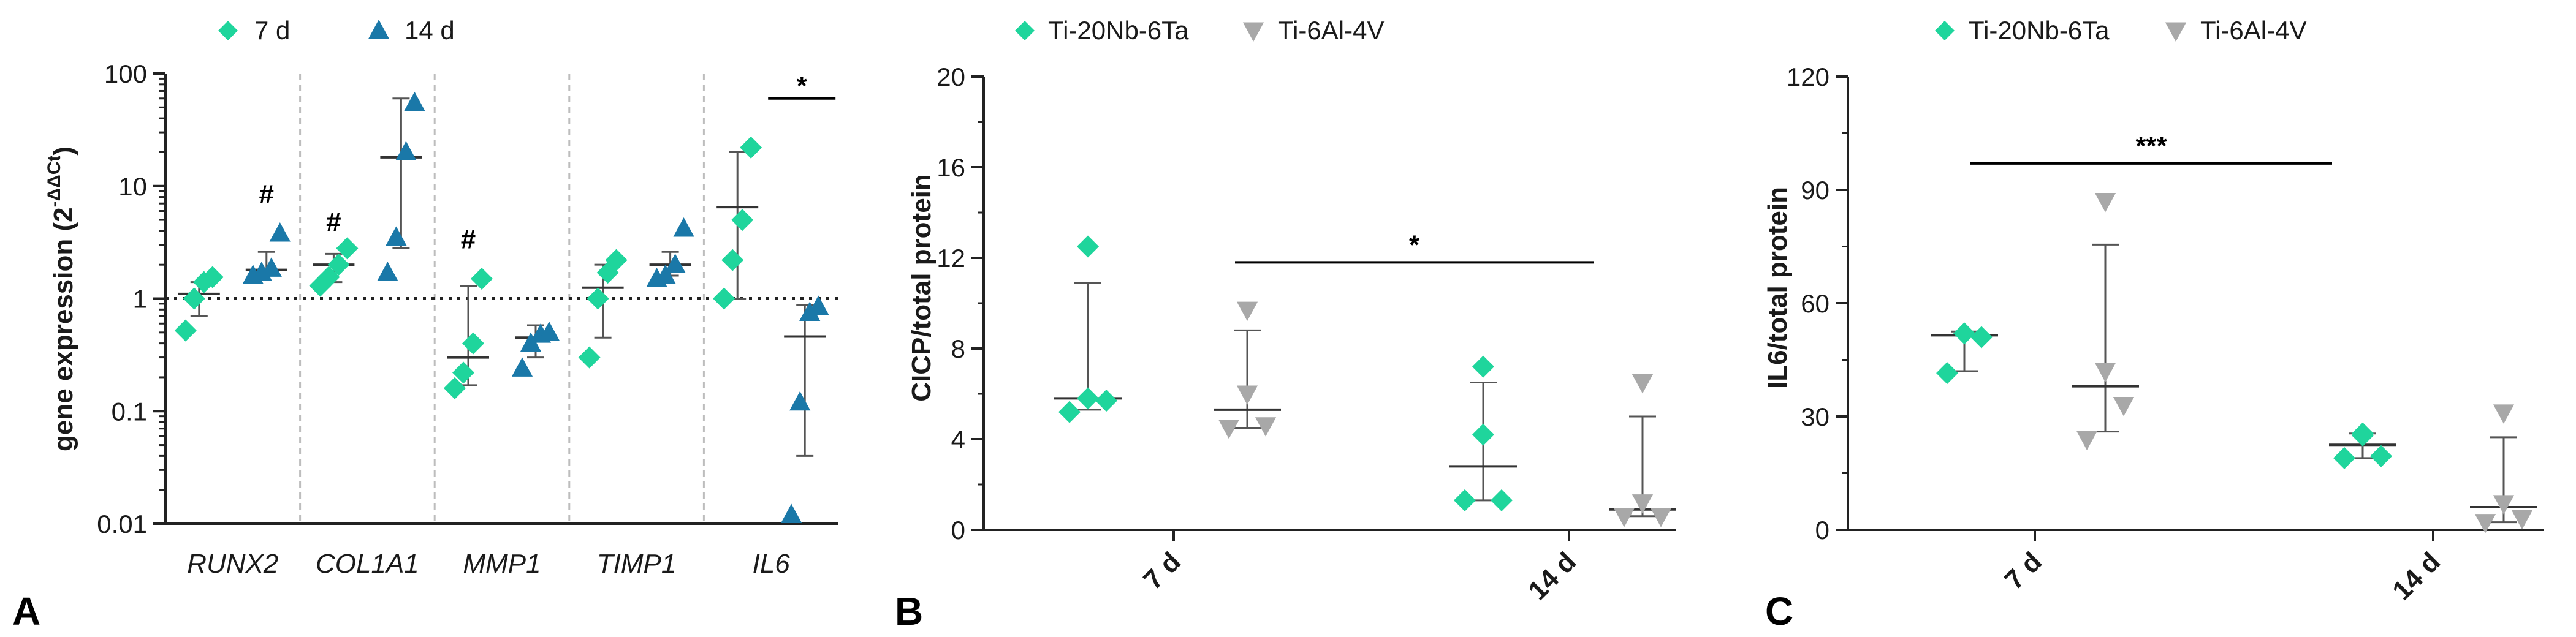  I want to click on x-label-timp1: TIMP1, so click(637, 564).